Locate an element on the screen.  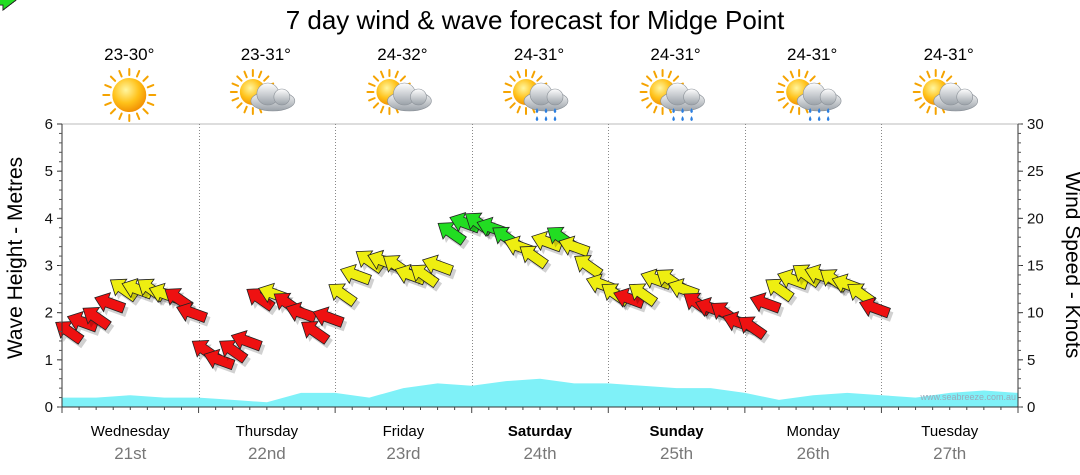
temperature-range: 23-30° is located at coordinates (129, 54).